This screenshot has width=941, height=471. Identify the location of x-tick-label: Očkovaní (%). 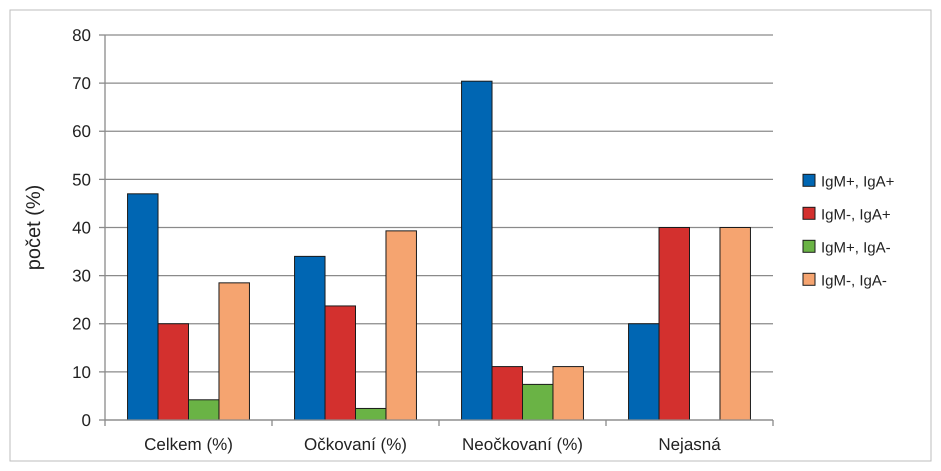
(355, 444).